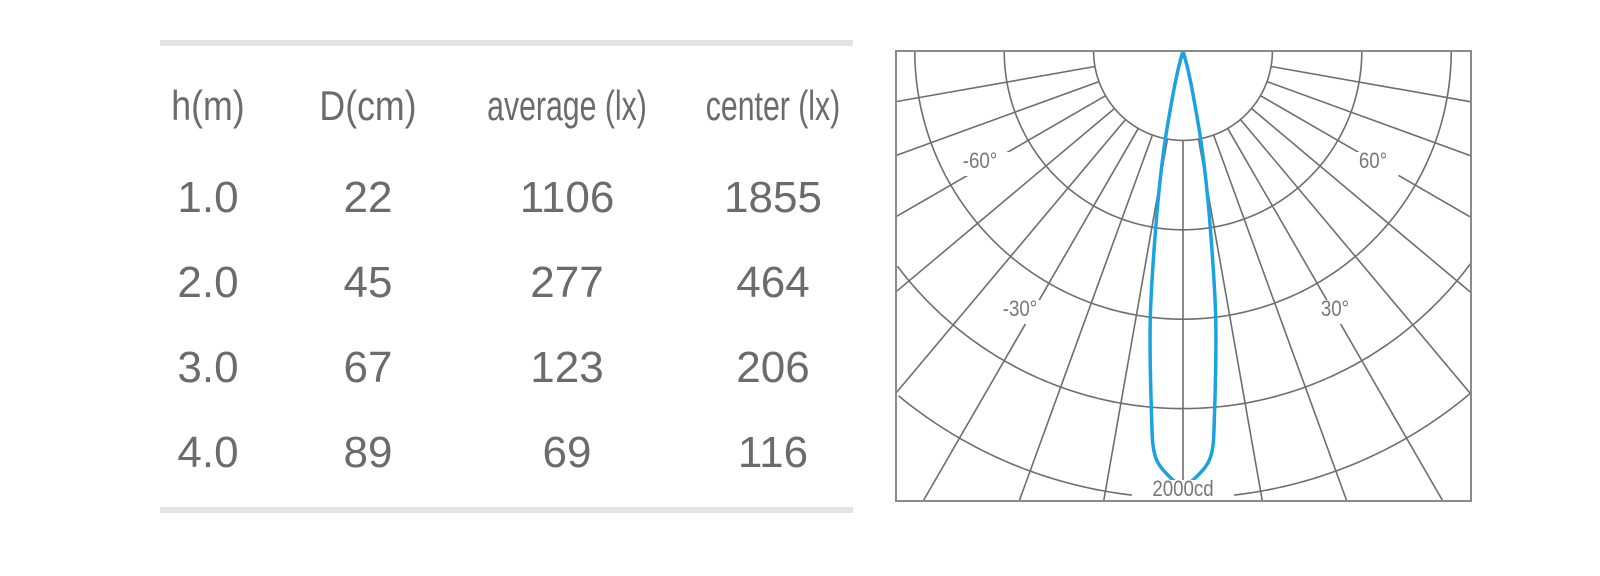  Describe the element at coordinates (368, 197) in the screenshot. I see `table-cell: 22` at that location.